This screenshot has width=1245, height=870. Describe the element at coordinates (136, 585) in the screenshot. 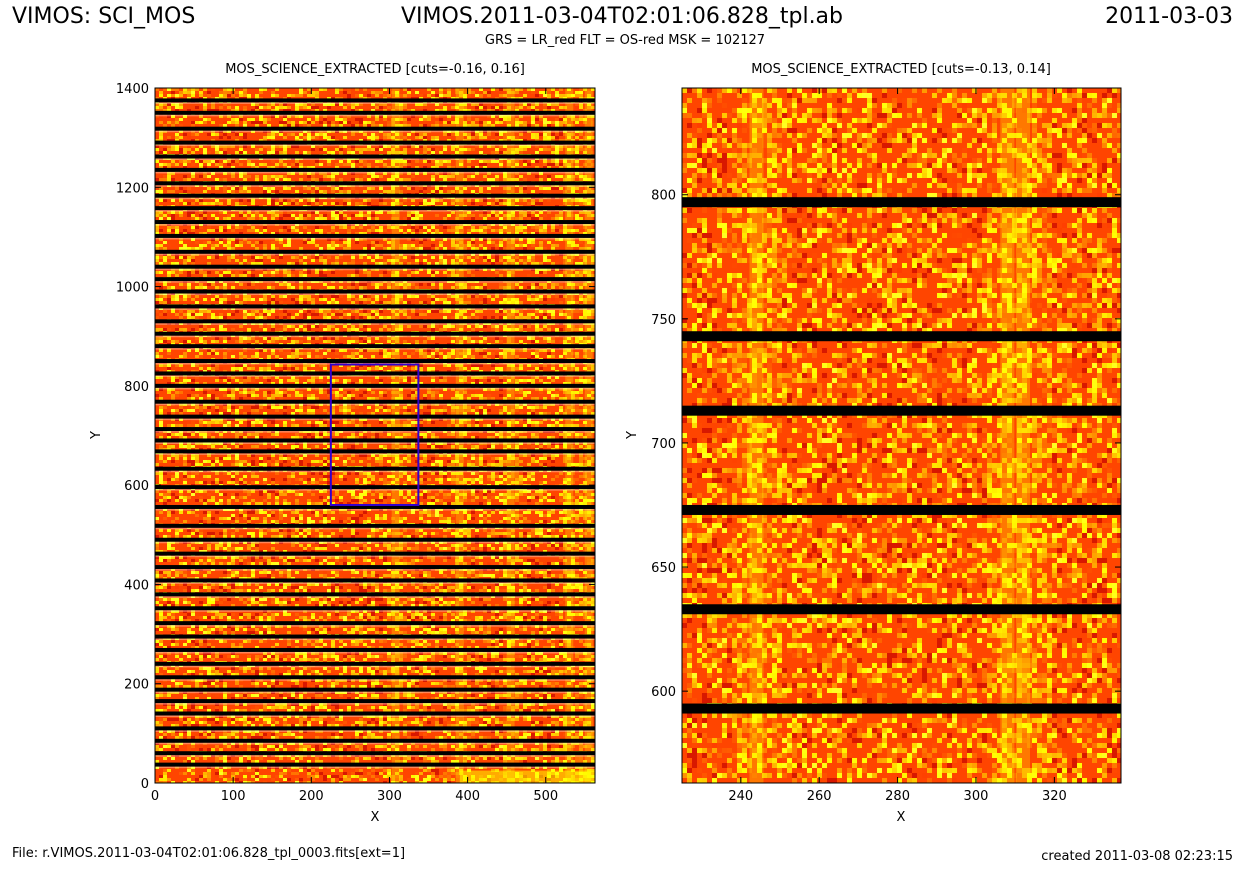

I see `y-tick-label: 400` at that location.